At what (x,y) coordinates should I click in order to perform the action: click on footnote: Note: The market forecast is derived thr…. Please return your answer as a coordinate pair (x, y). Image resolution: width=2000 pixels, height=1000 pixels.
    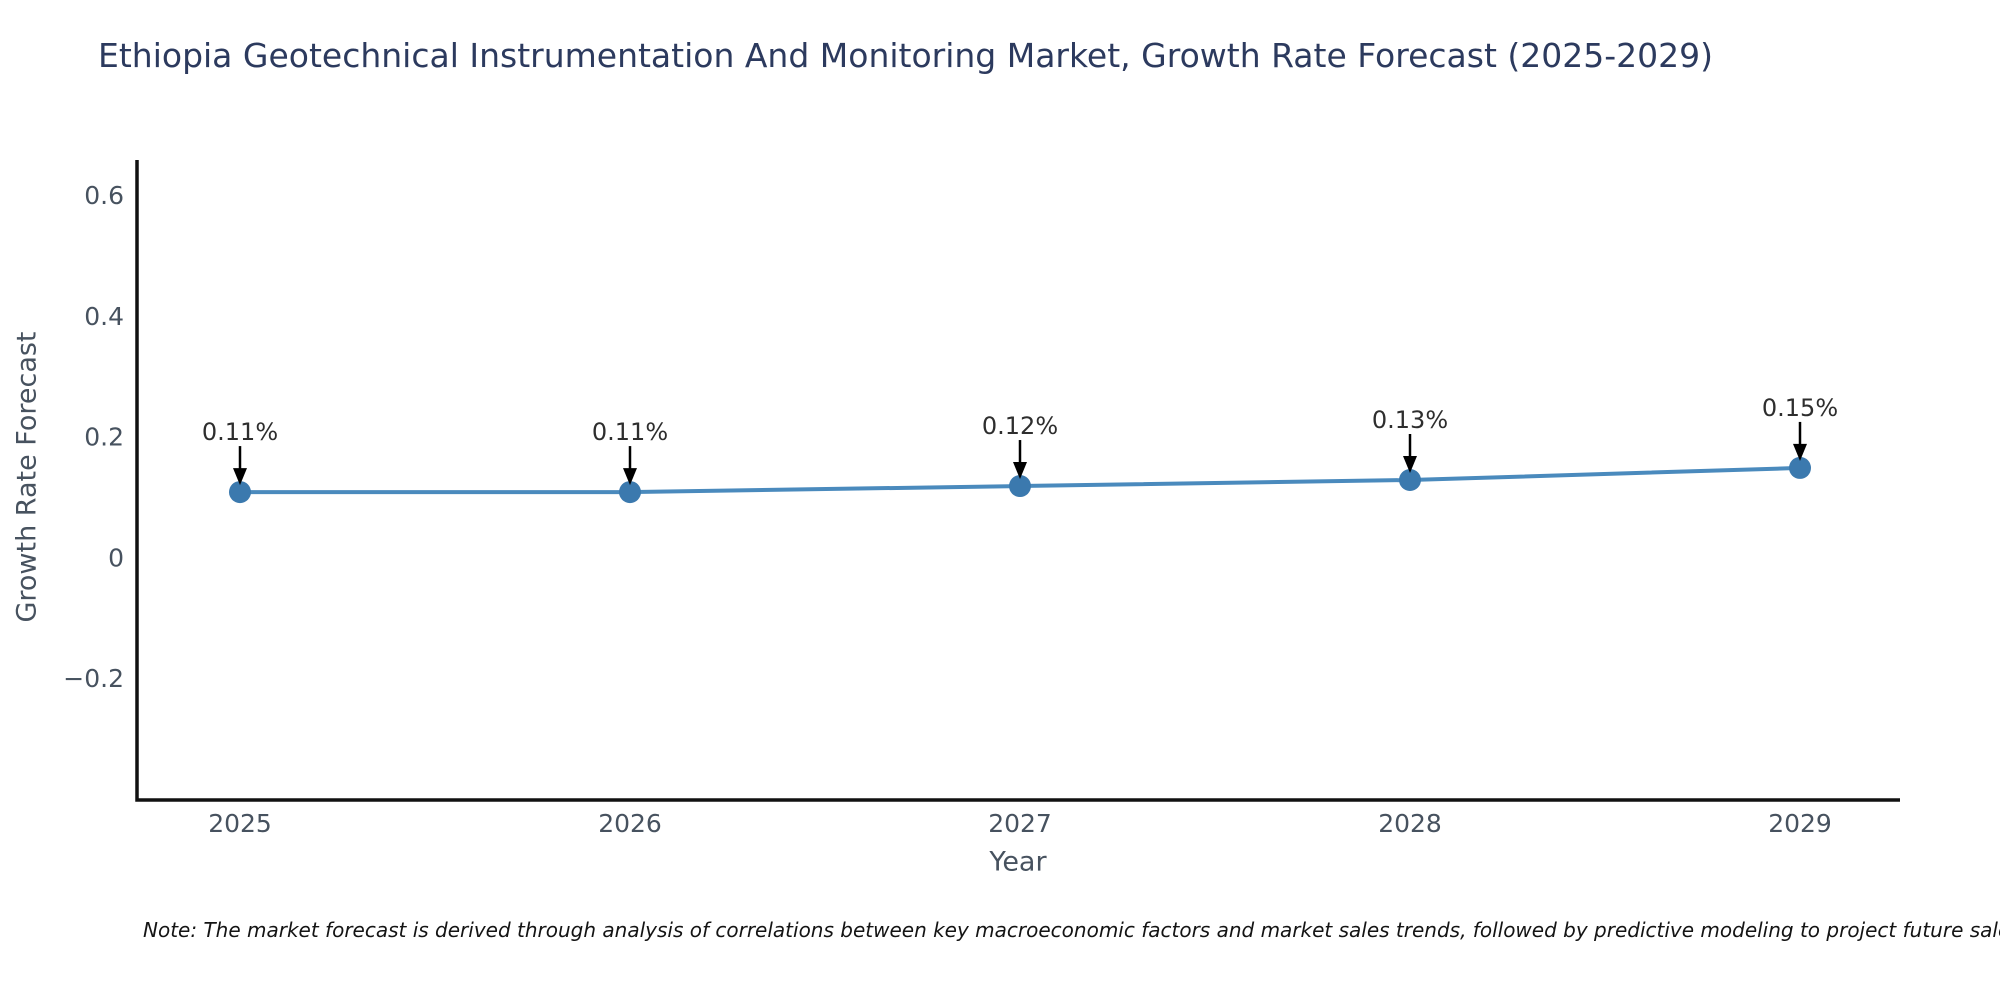
    Looking at the image, I should click on (1071, 930).